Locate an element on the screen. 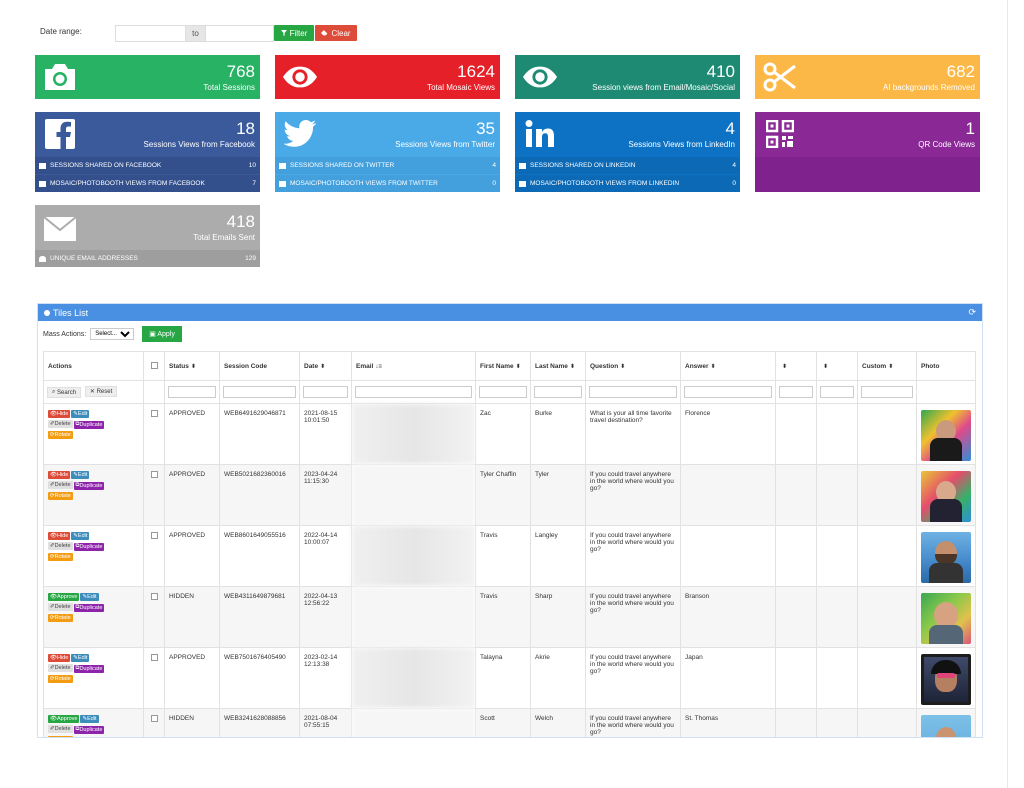 This screenshot has height=788, width=1024. col-last-name: Last Name ⬍ is located at coordinates (558, 366).